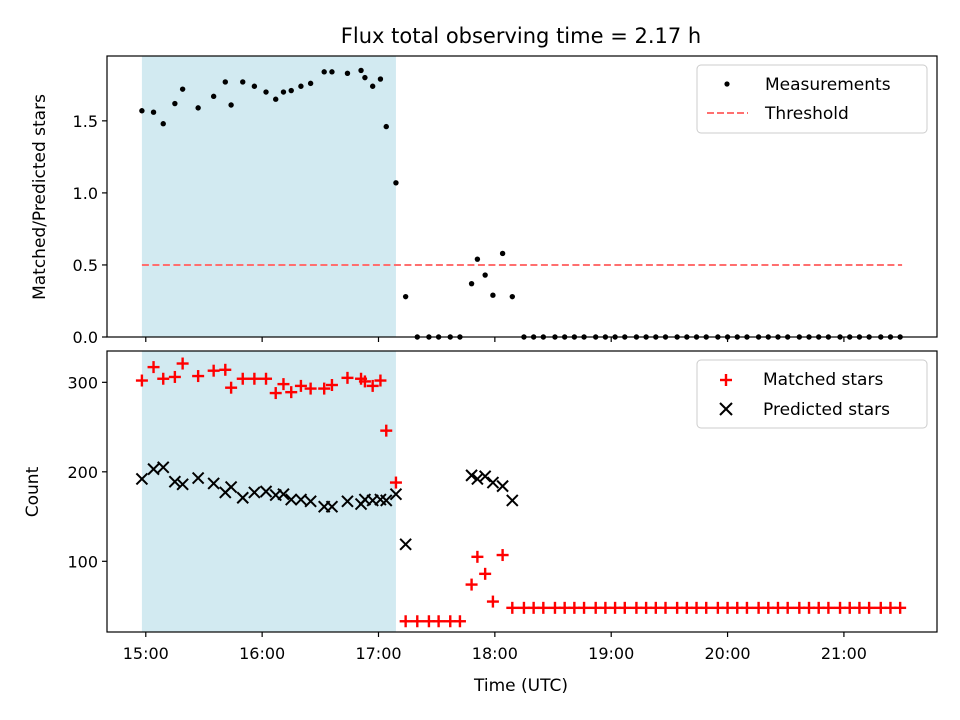  What do you see at coordinates (495, 339) in the screenshot?
I see `top-x-ticks` at bounding box center [495, 339].